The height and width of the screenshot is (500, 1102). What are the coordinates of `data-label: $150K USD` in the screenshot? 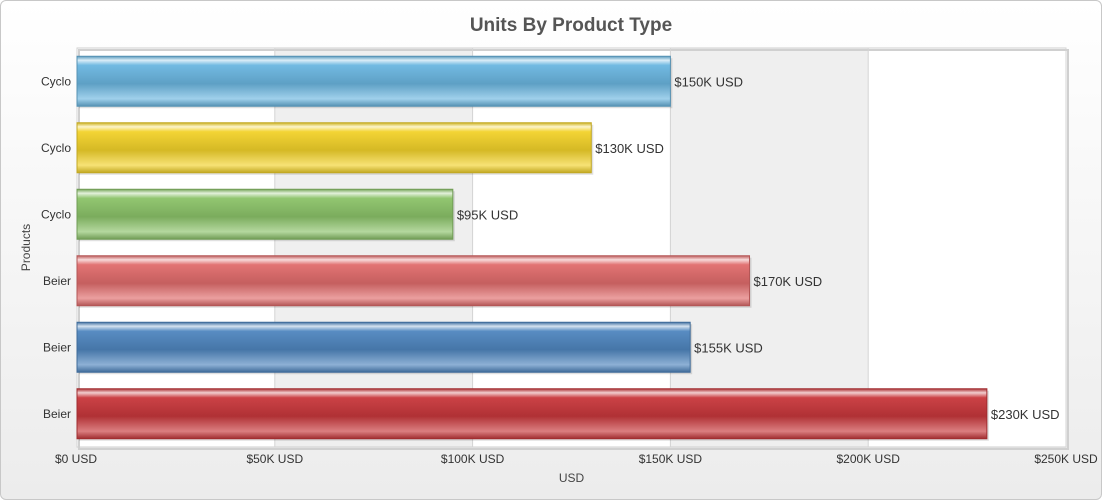 It's located at (708, 81).